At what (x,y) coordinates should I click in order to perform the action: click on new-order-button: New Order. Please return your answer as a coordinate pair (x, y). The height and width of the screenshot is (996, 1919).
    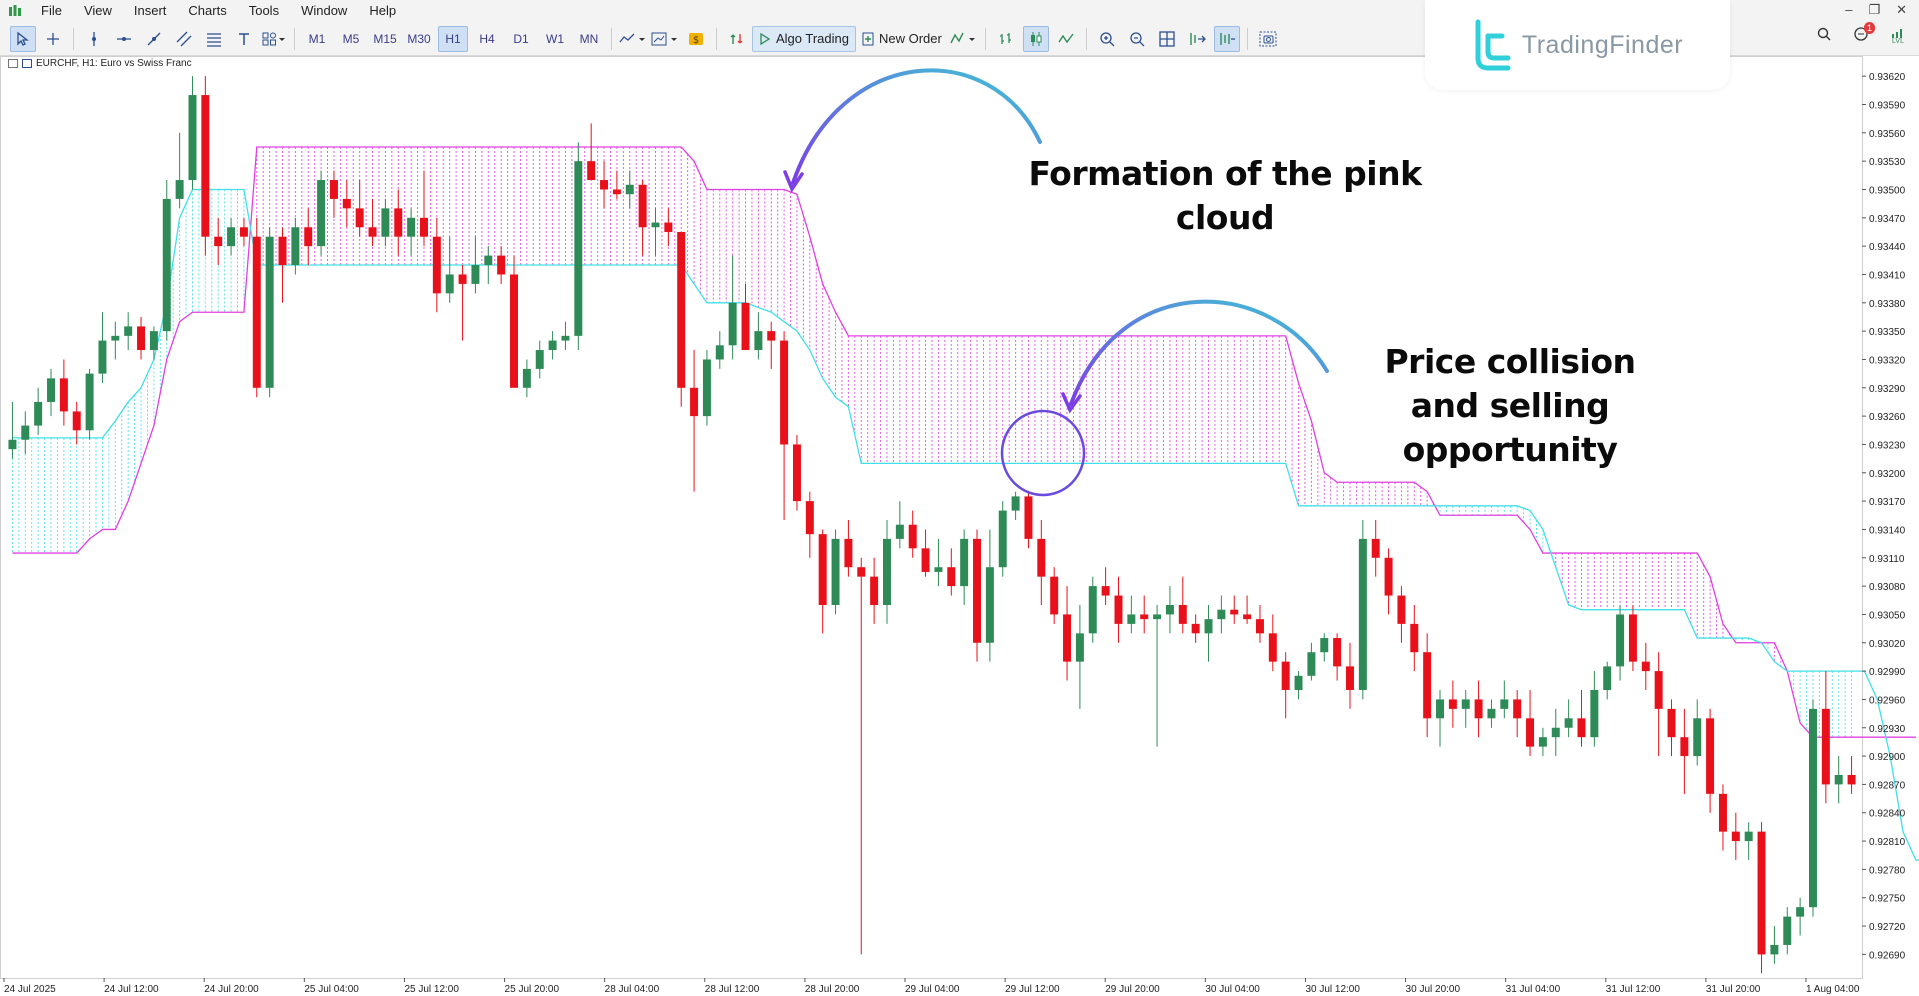
    Looking at the image, I should click on (902, 39).